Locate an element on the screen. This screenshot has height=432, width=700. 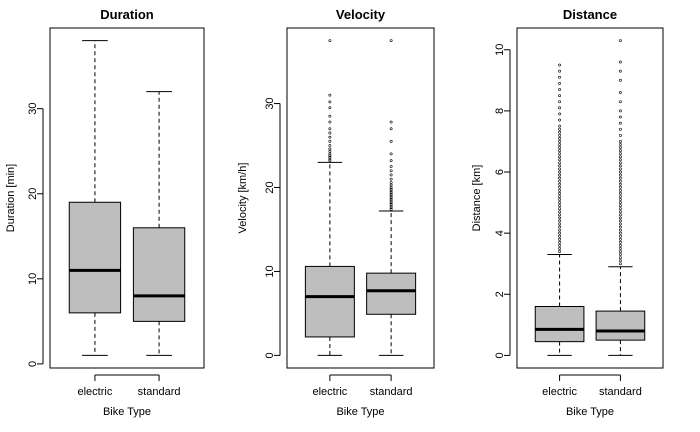
y-tick-label: 20 is located at coordinates (33, 194).